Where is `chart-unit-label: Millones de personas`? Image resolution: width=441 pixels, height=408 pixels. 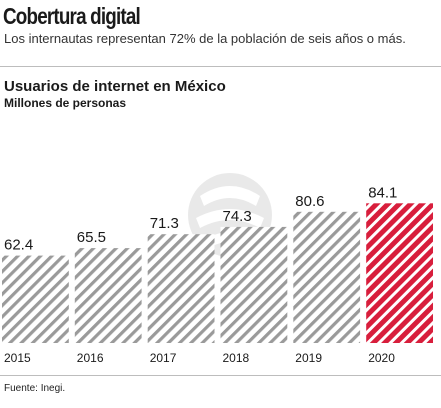 chart-unit-label: Millones de personas is located at coordinates (65, 103).